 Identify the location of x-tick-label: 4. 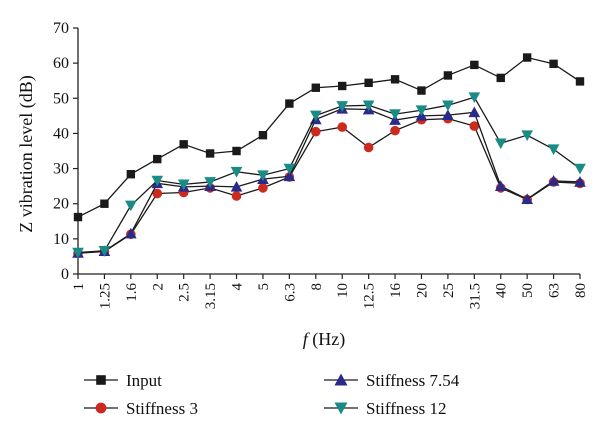
(238, 287).